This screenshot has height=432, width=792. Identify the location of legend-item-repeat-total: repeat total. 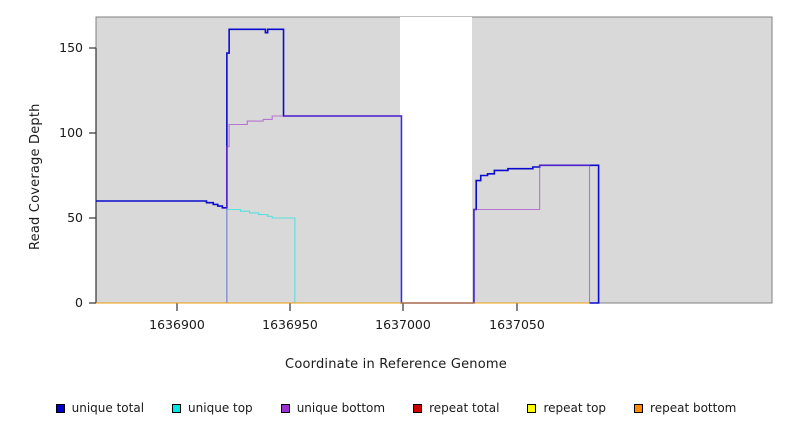
(456, 408).